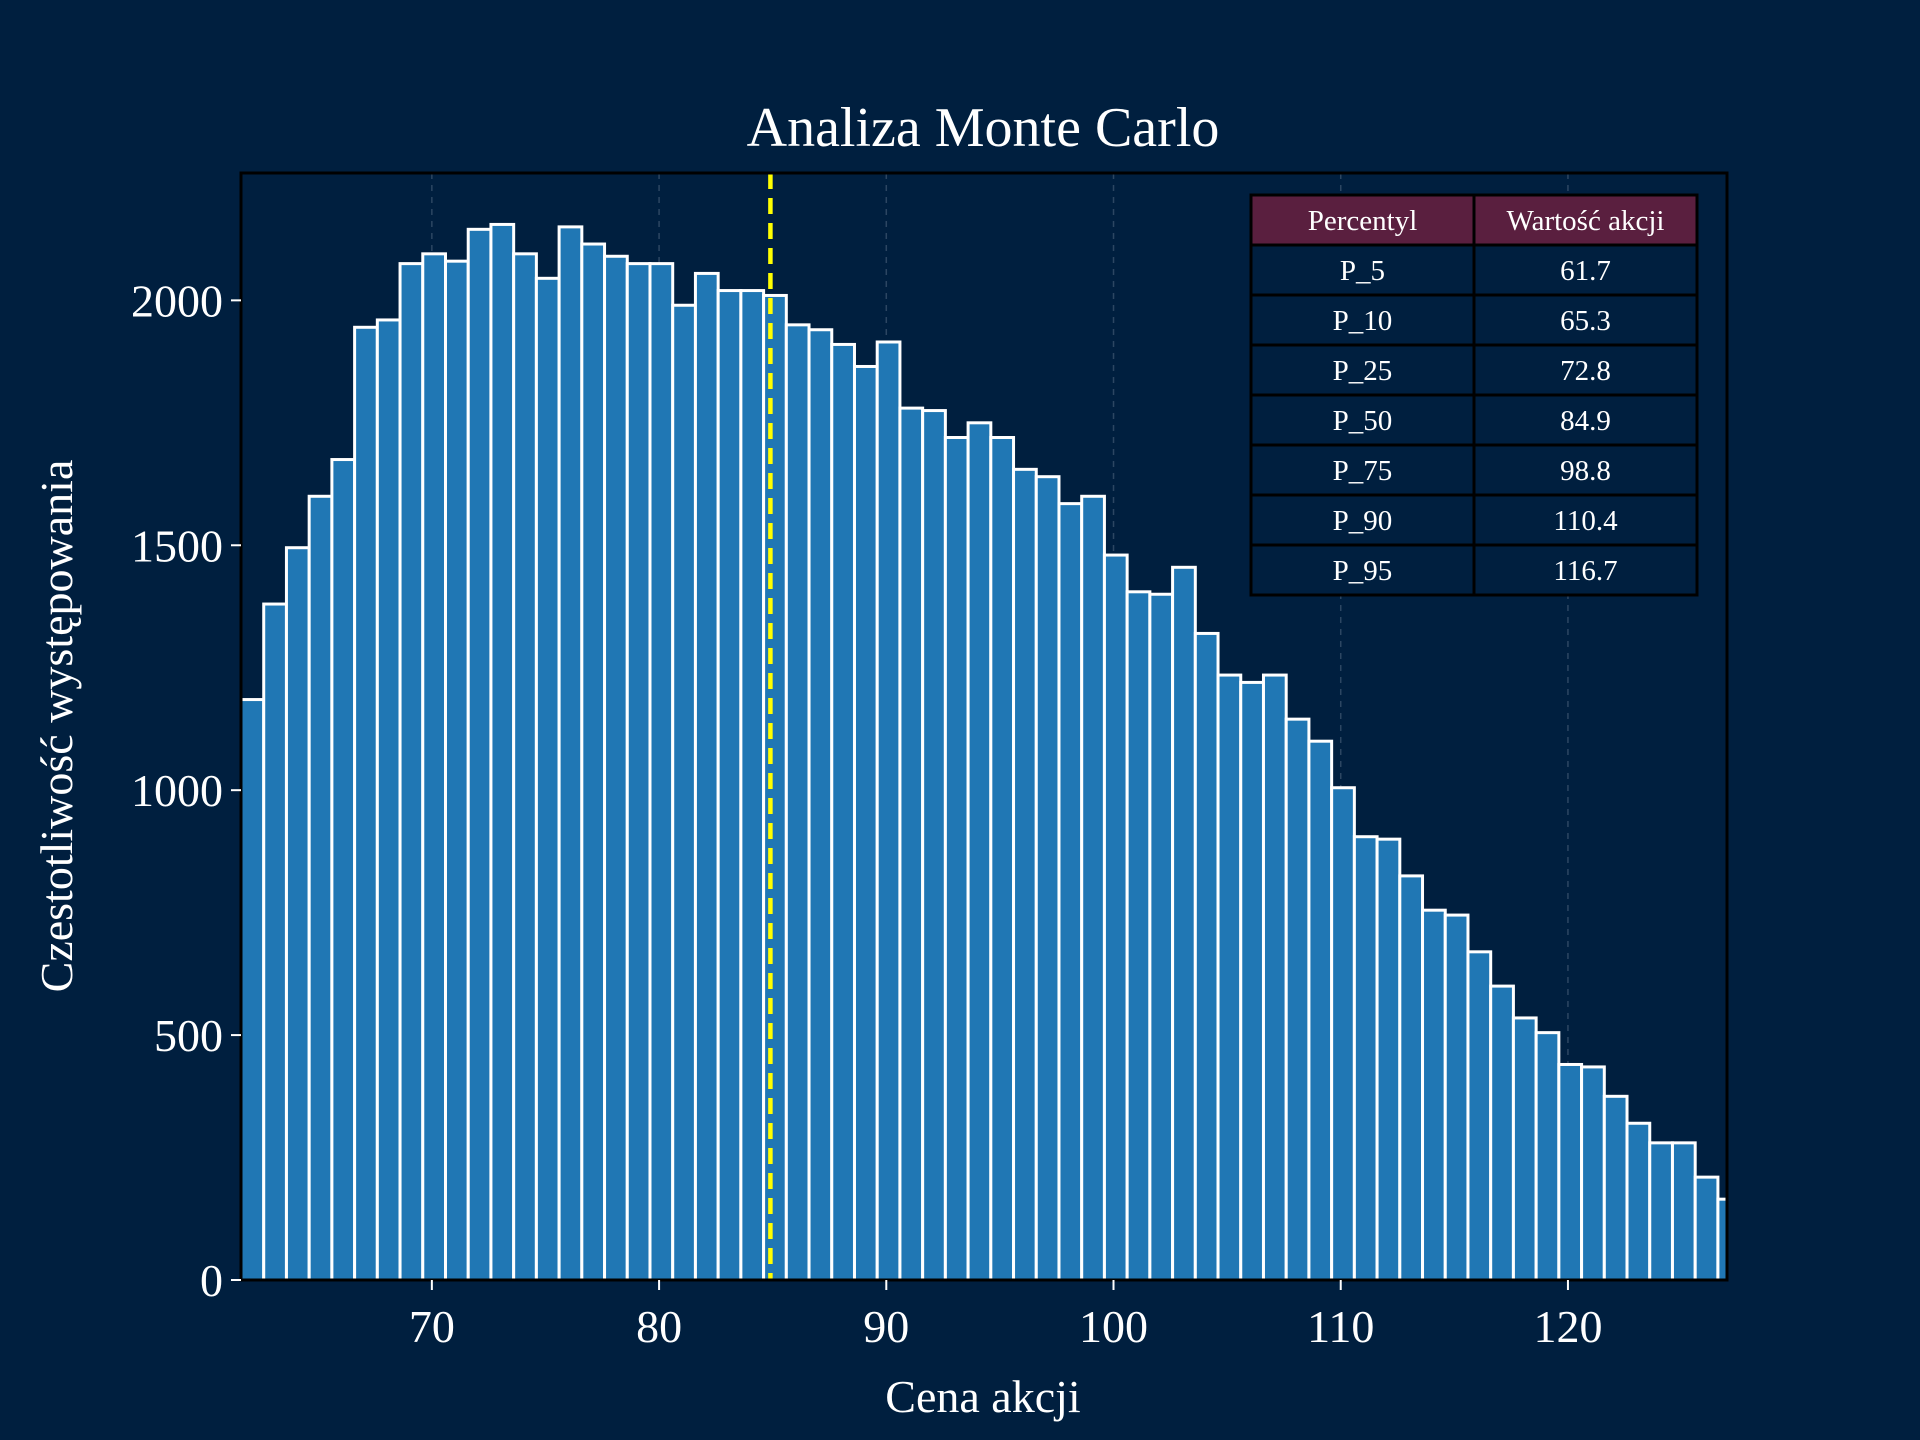 This screenshot has width=1920, height=1440. I want to click on table-cell-text: P_10, so click(1363, 321).